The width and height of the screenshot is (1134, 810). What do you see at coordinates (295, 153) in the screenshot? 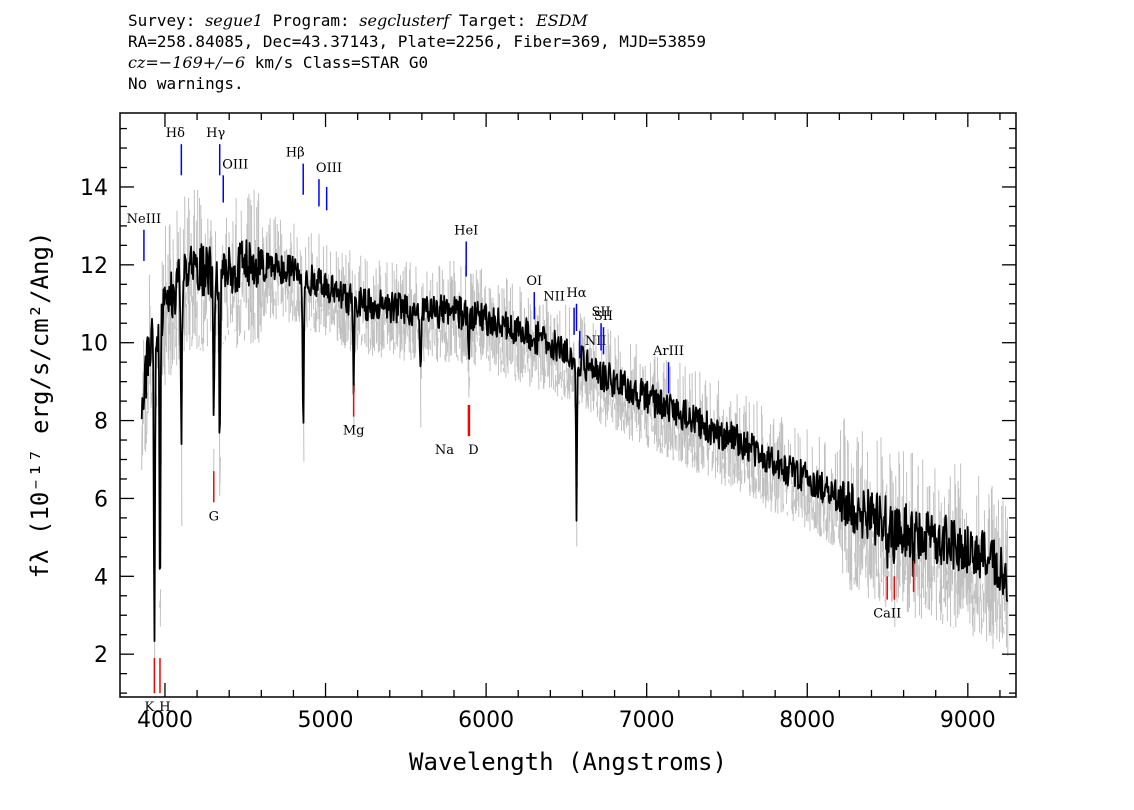
I see `emission-line-label: Hβ` at bounding box center [295, 153].